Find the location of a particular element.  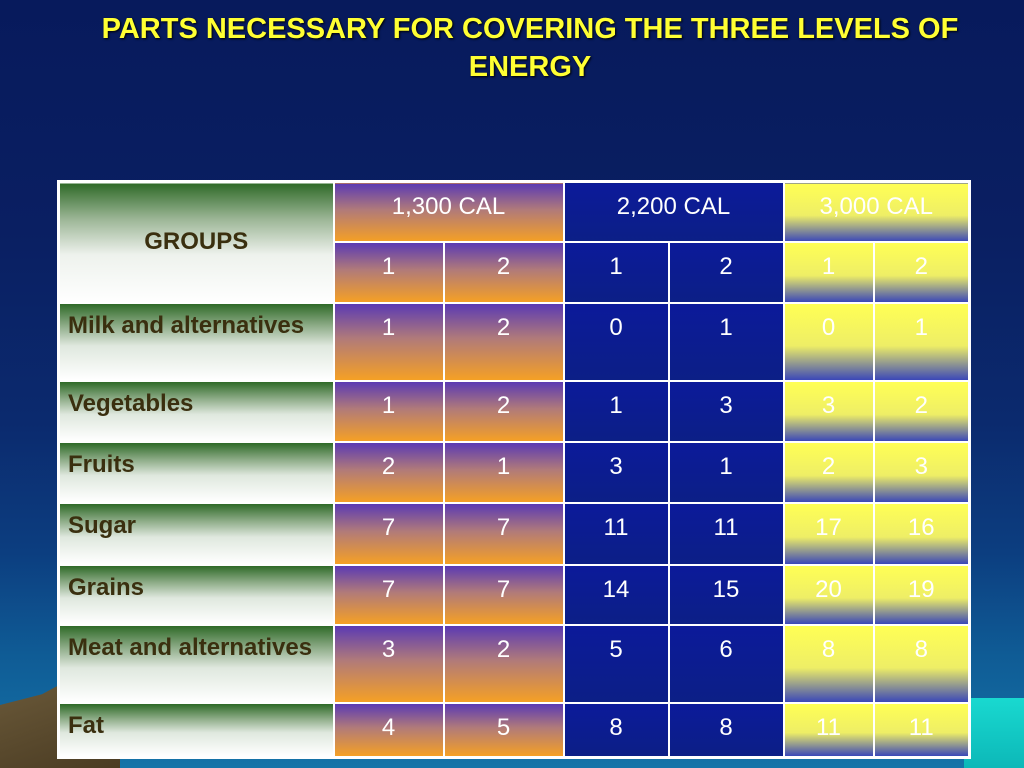

group-label: Fat is located at coordinates (196, 730).